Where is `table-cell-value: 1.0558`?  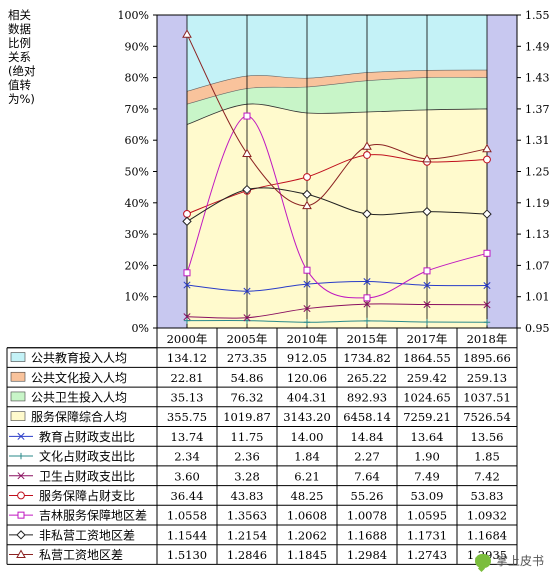 table-cell-value: 1.0558 is located at coordinates (187, 516).